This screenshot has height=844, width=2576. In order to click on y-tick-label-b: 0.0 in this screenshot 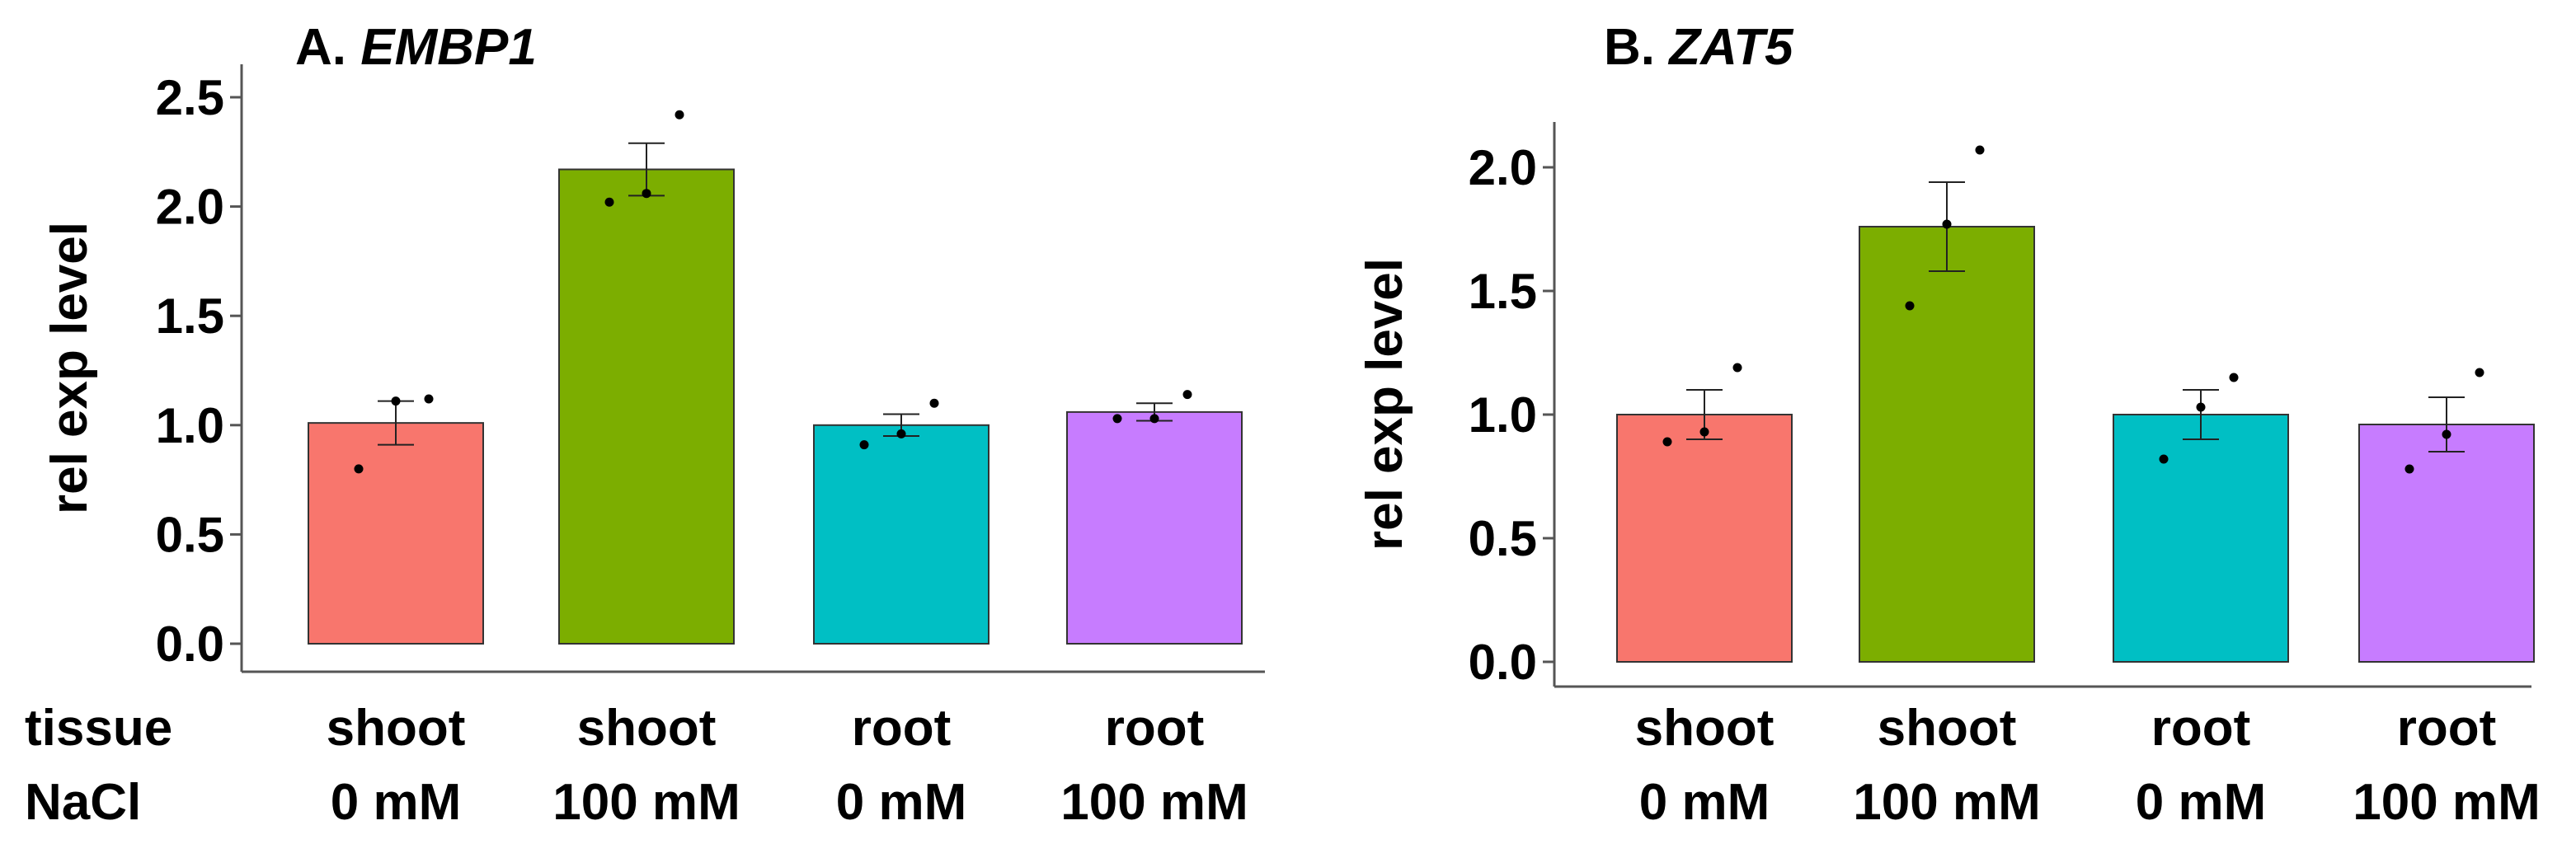, I will do `click(1503, 663)`.